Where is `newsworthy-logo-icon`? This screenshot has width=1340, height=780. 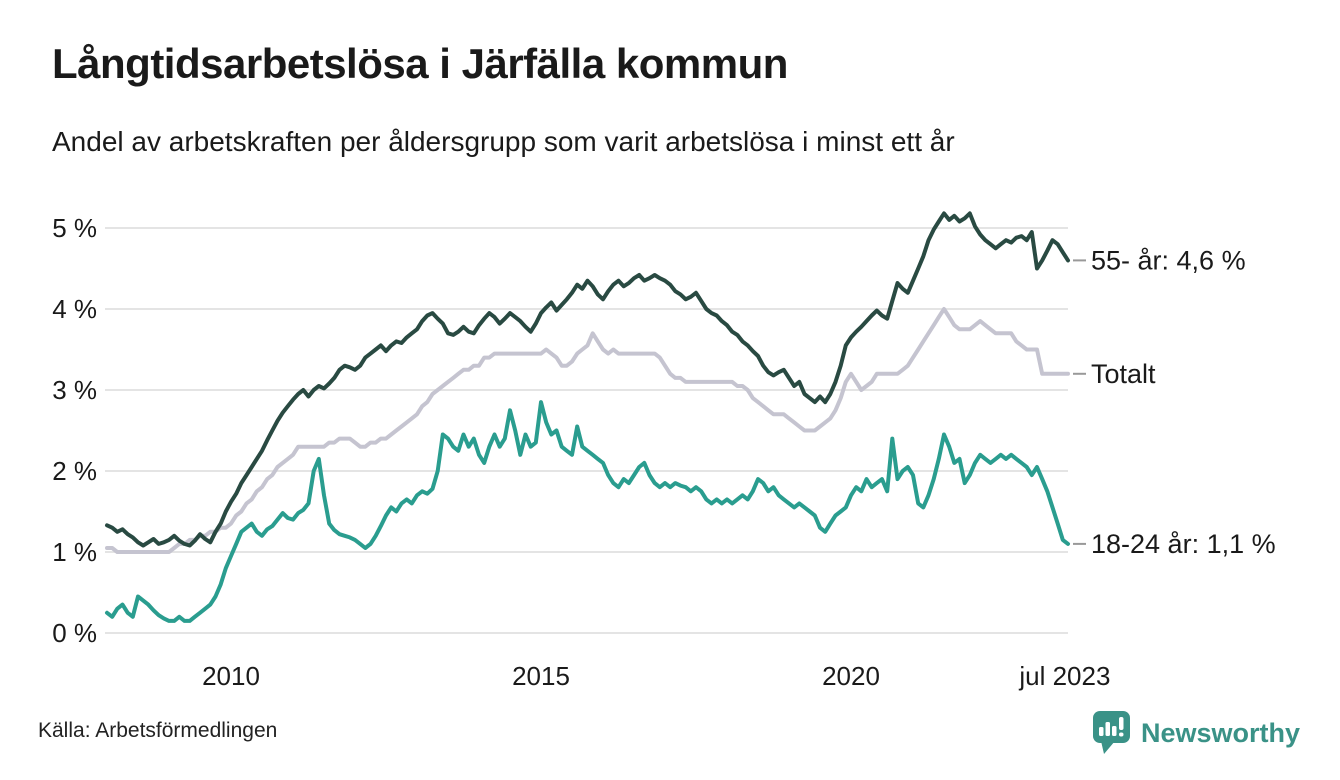 newsworthy-logo-icon is located at coordinates (1111, 732).